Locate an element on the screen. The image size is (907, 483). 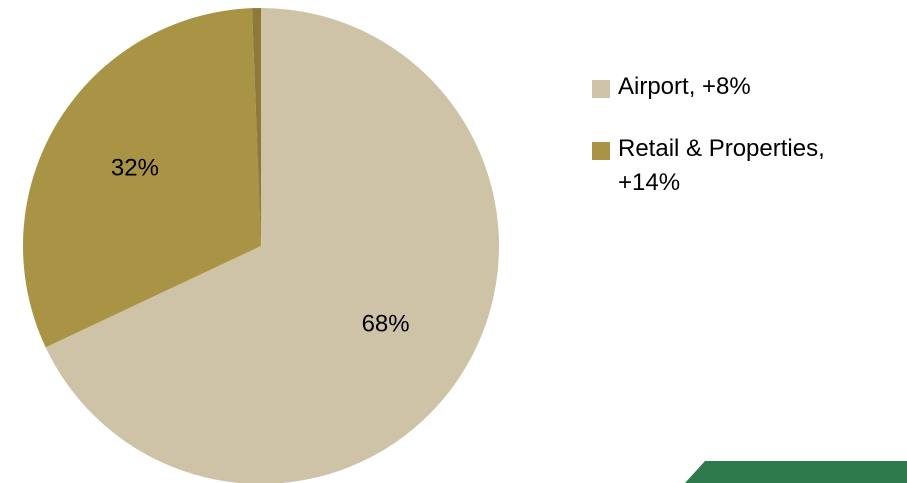
legend: Airport, +8% Retail & Properties, +14% is located at coordinates (742, 149).